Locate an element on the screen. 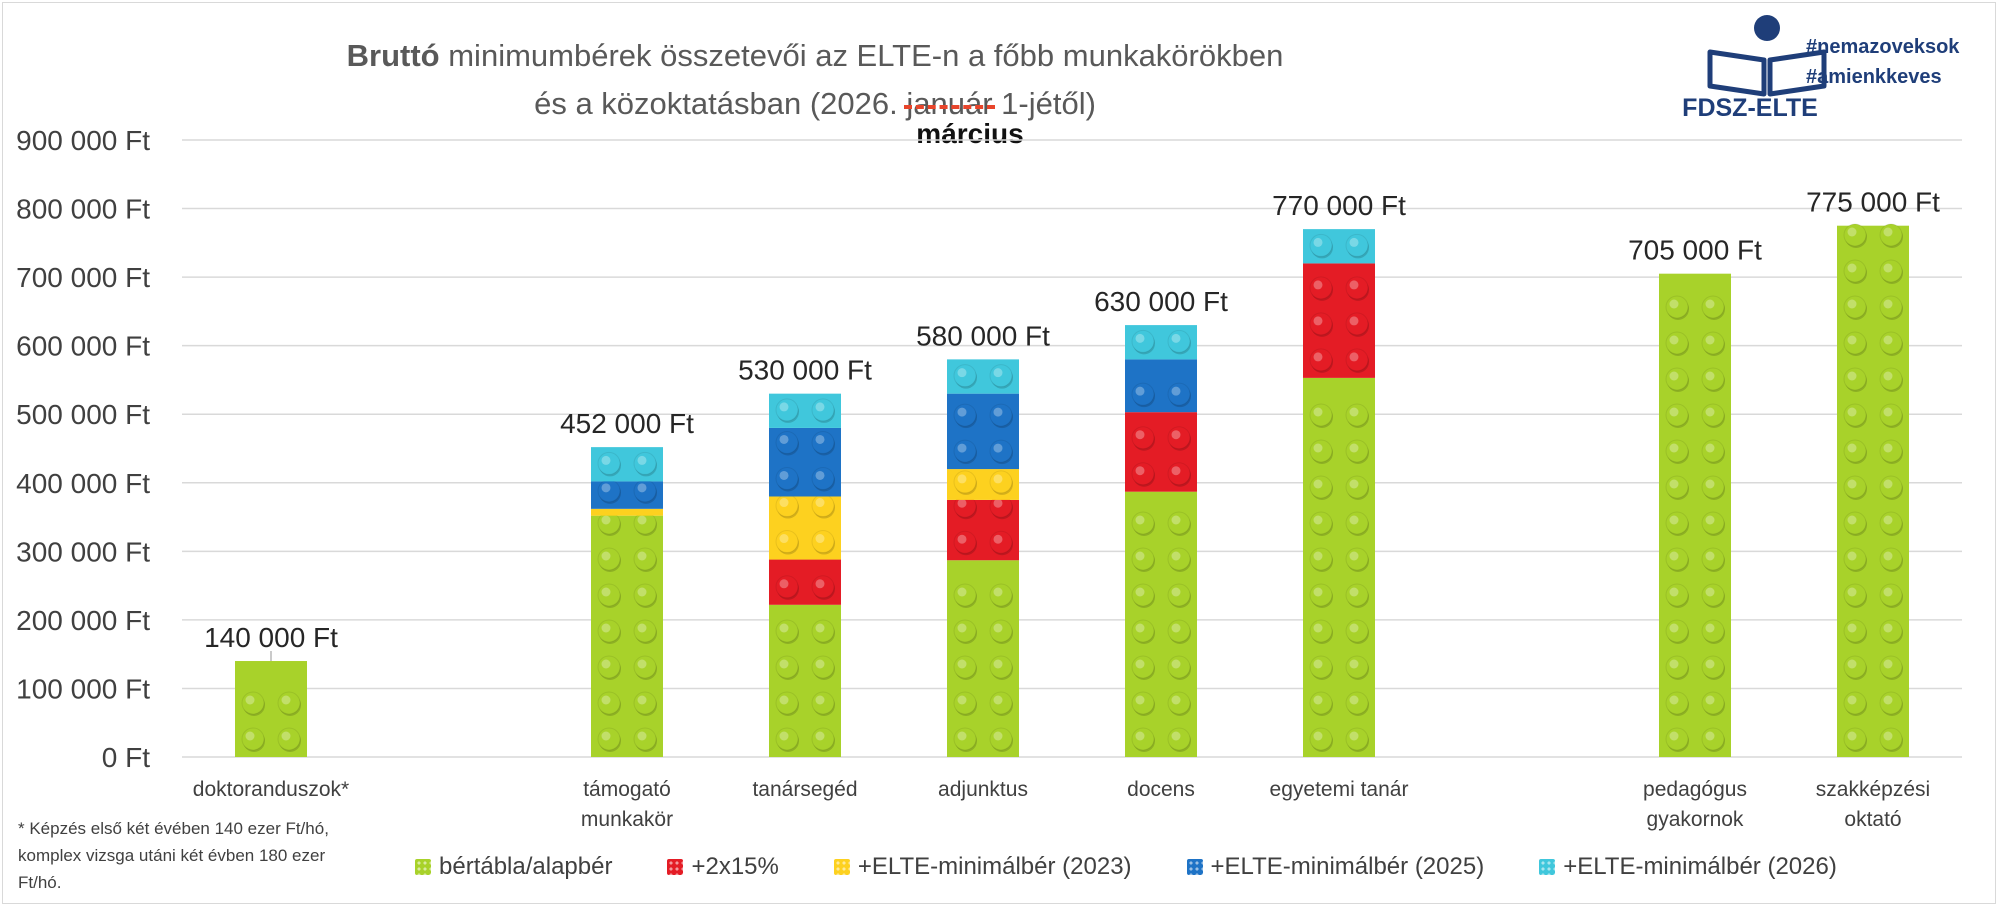  total-label: 705 000 Ft is located at coordinates (1695, 250).